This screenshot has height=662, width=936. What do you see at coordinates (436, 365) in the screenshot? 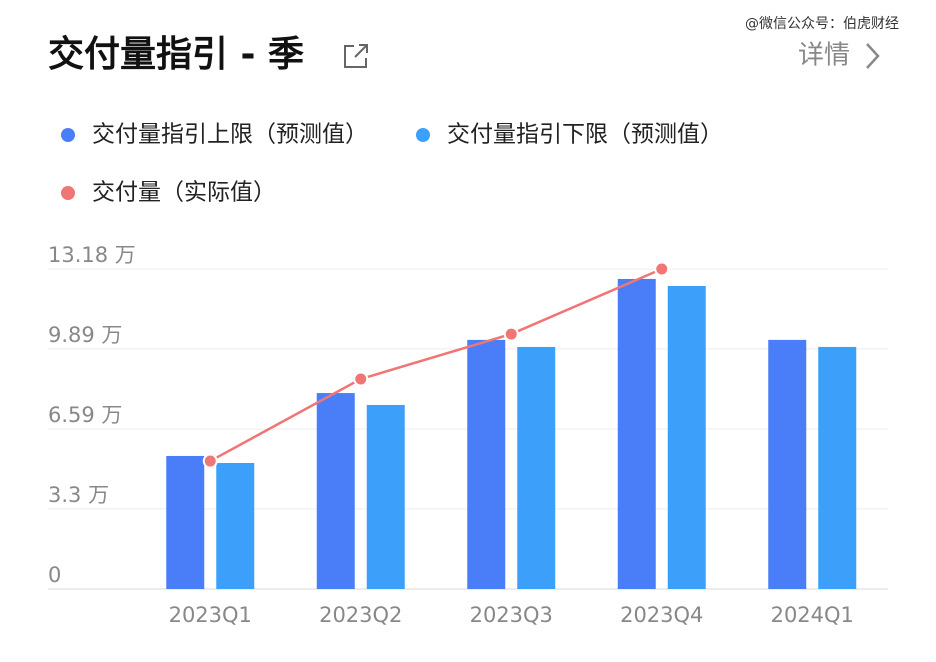
I see `line` at bounding box center [436, 365].